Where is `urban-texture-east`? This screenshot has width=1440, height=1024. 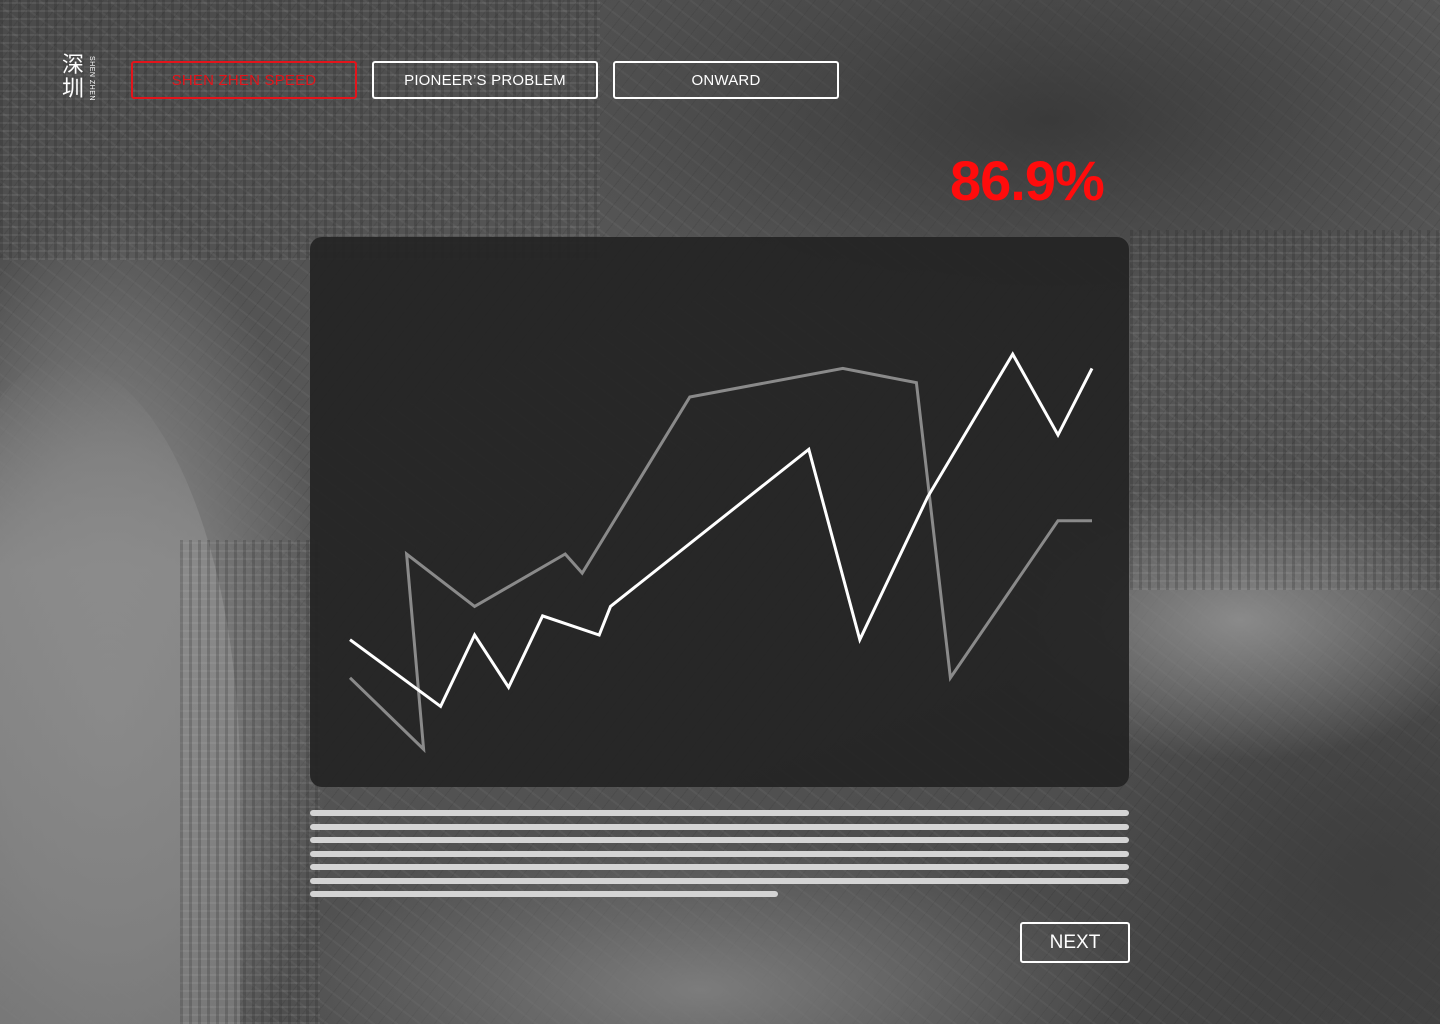 urban-texture-east is located at coordinates (1285, 410).